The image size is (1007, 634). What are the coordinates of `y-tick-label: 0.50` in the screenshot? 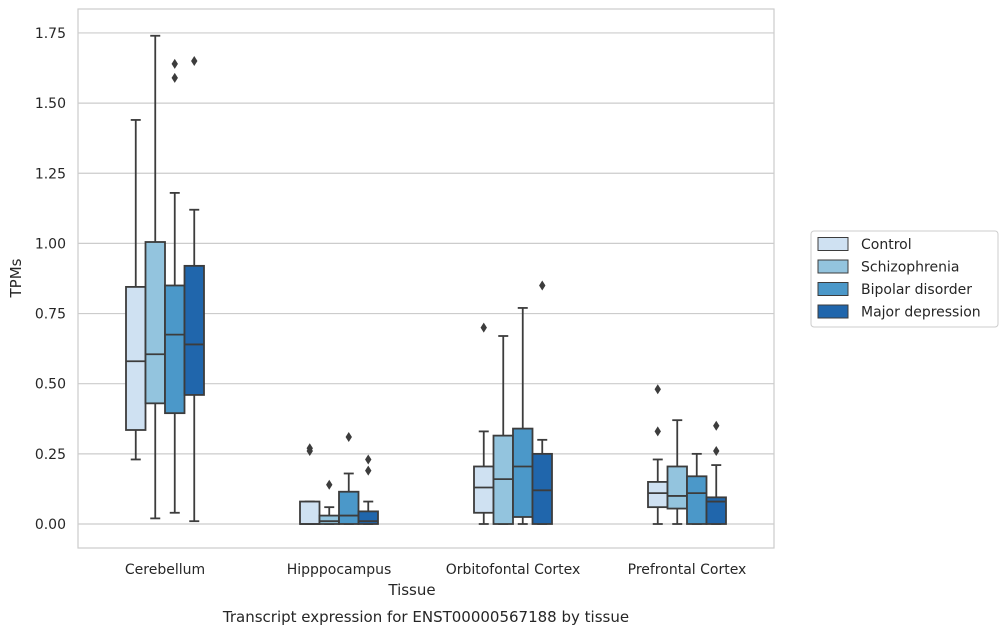 It's located at (50, 385).